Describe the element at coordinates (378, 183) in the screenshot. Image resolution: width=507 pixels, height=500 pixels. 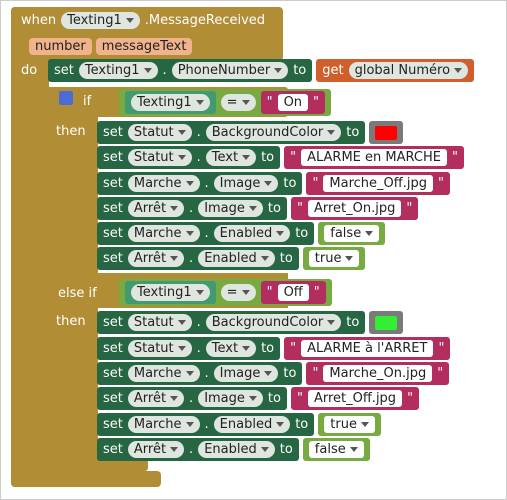
I see `string: Marche_Off.jpg` at that location.